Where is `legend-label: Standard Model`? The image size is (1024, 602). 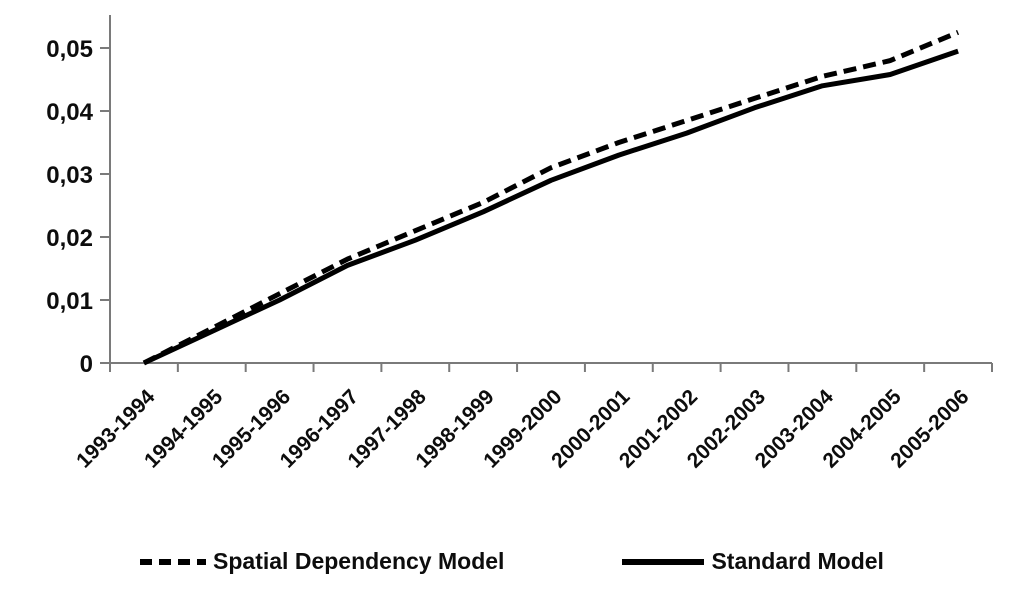 legend-label: Standard Model is located at coordinates (797, 561).